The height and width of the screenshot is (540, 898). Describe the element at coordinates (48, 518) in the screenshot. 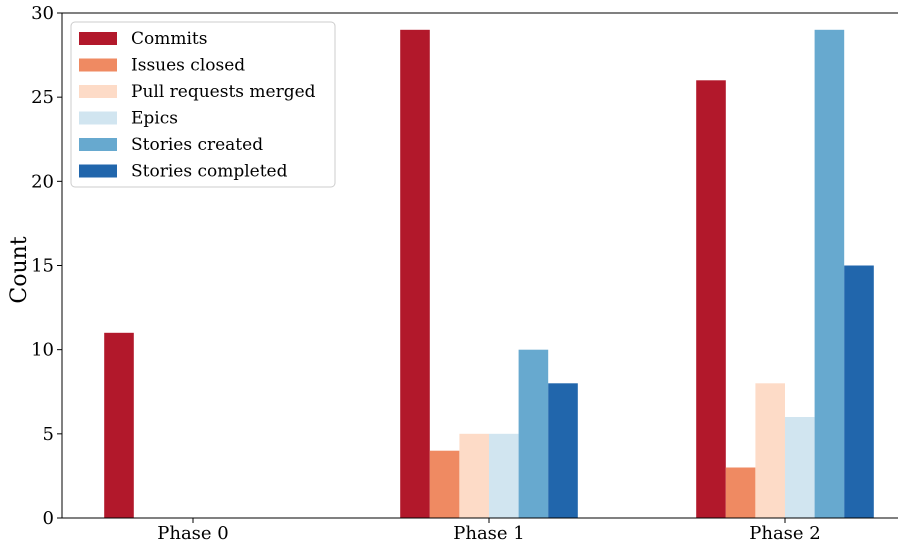

I see `y-tick-label: 0` at that location.